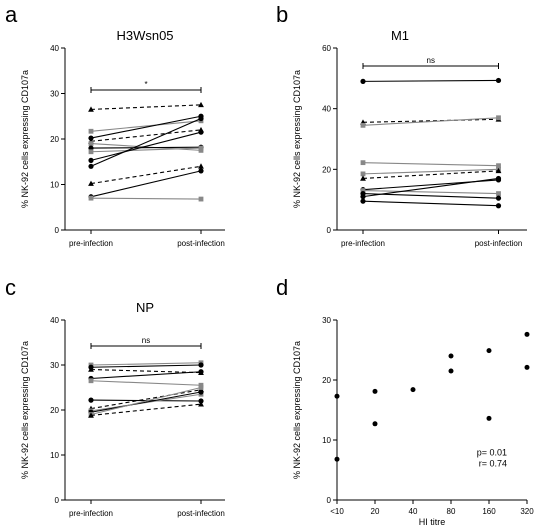 Image resolution: width=536 pixels, height=528 pixels. What do you see at coordinates (11, 14) in the screenshot?
I see `panel-a-letter: a` at bounding box center [11, 14].